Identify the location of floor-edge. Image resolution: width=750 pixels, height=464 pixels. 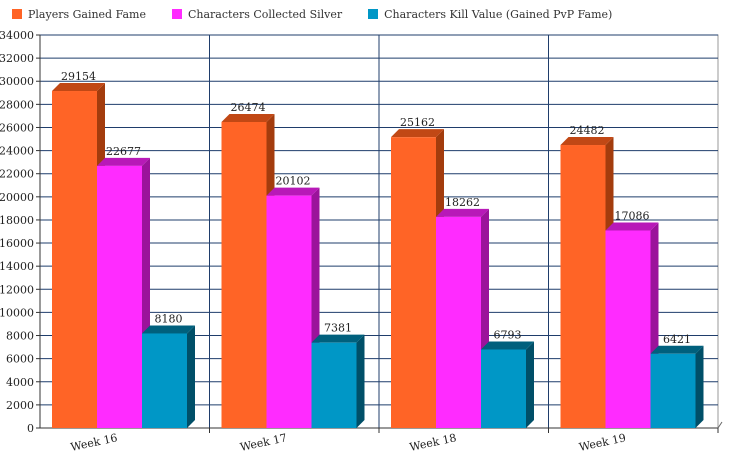
(720, 425).